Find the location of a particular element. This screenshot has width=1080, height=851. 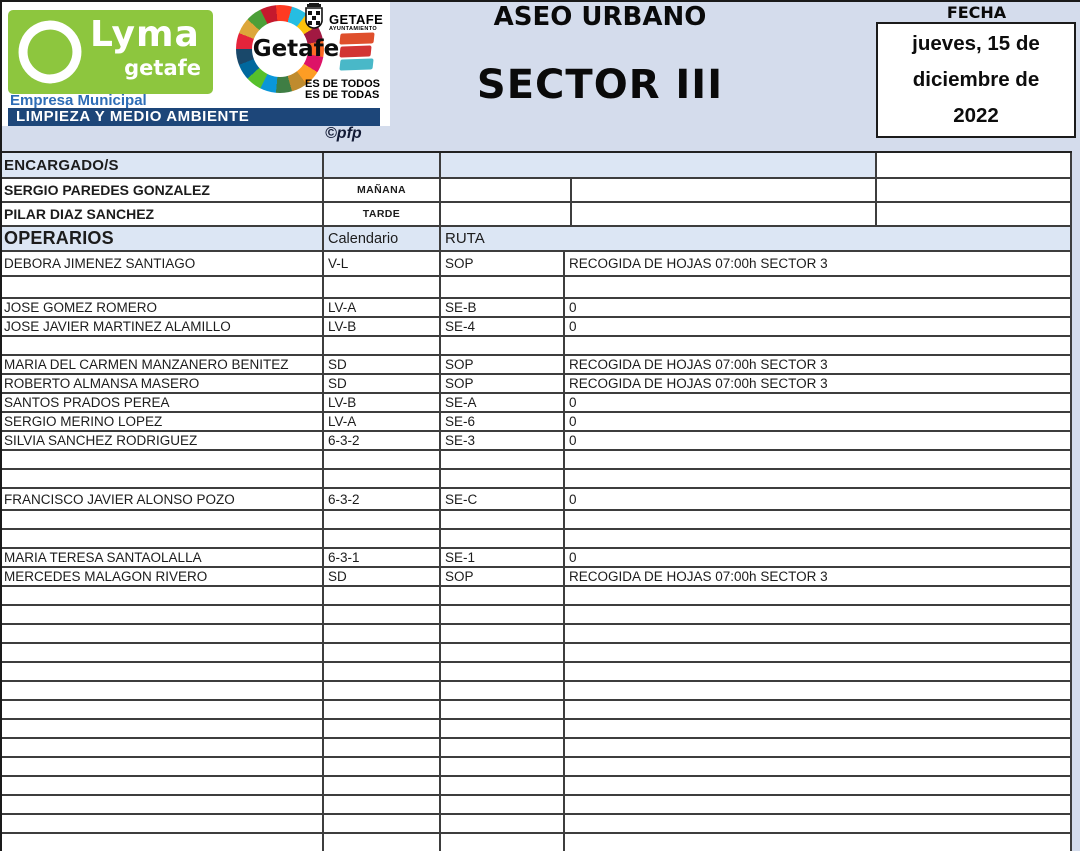

operarios-header-cell: OPERARIOS is located at coordinates (162, 238).